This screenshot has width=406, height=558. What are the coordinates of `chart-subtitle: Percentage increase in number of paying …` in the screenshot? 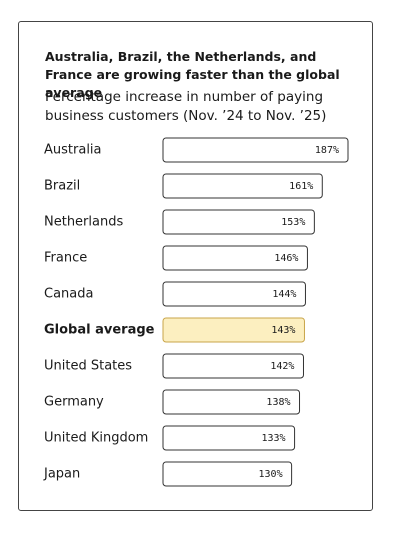 It's located at (186, 106).